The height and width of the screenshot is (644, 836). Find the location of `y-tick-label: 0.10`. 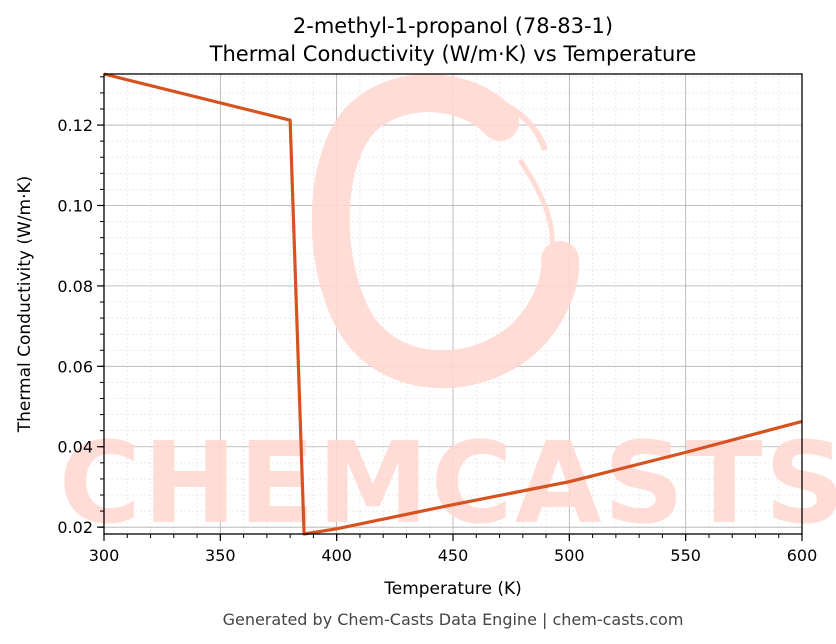

y-tick-label: 0.10 is located at coordinates (75, 205).